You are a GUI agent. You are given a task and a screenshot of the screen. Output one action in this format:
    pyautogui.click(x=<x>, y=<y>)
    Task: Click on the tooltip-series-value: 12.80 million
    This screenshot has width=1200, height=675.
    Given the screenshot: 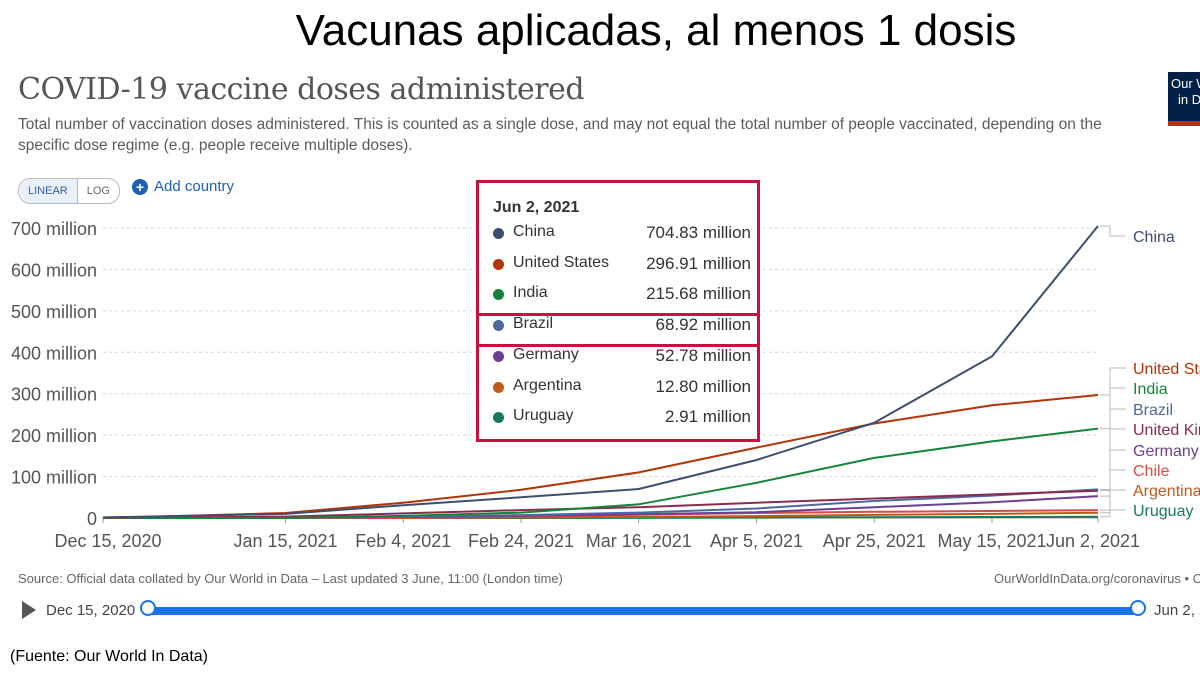 What is the action you would take?
    pyautogui.click(x=703, y=386)
    